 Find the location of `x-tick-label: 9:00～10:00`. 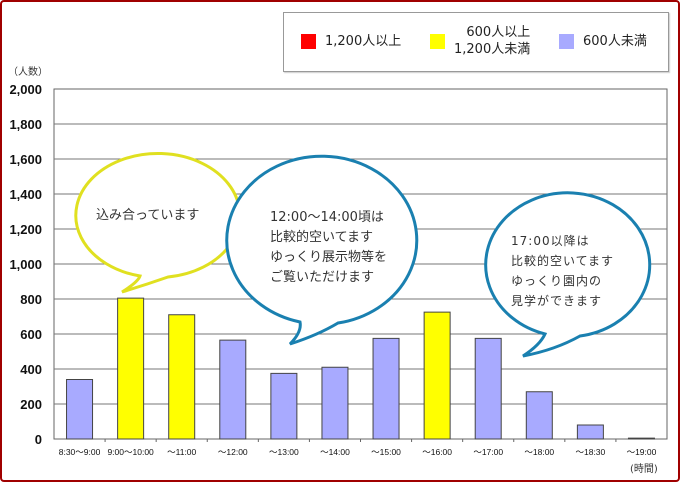

x-tick-label: 9:00～10:00 is located at coordinates (130, 452).